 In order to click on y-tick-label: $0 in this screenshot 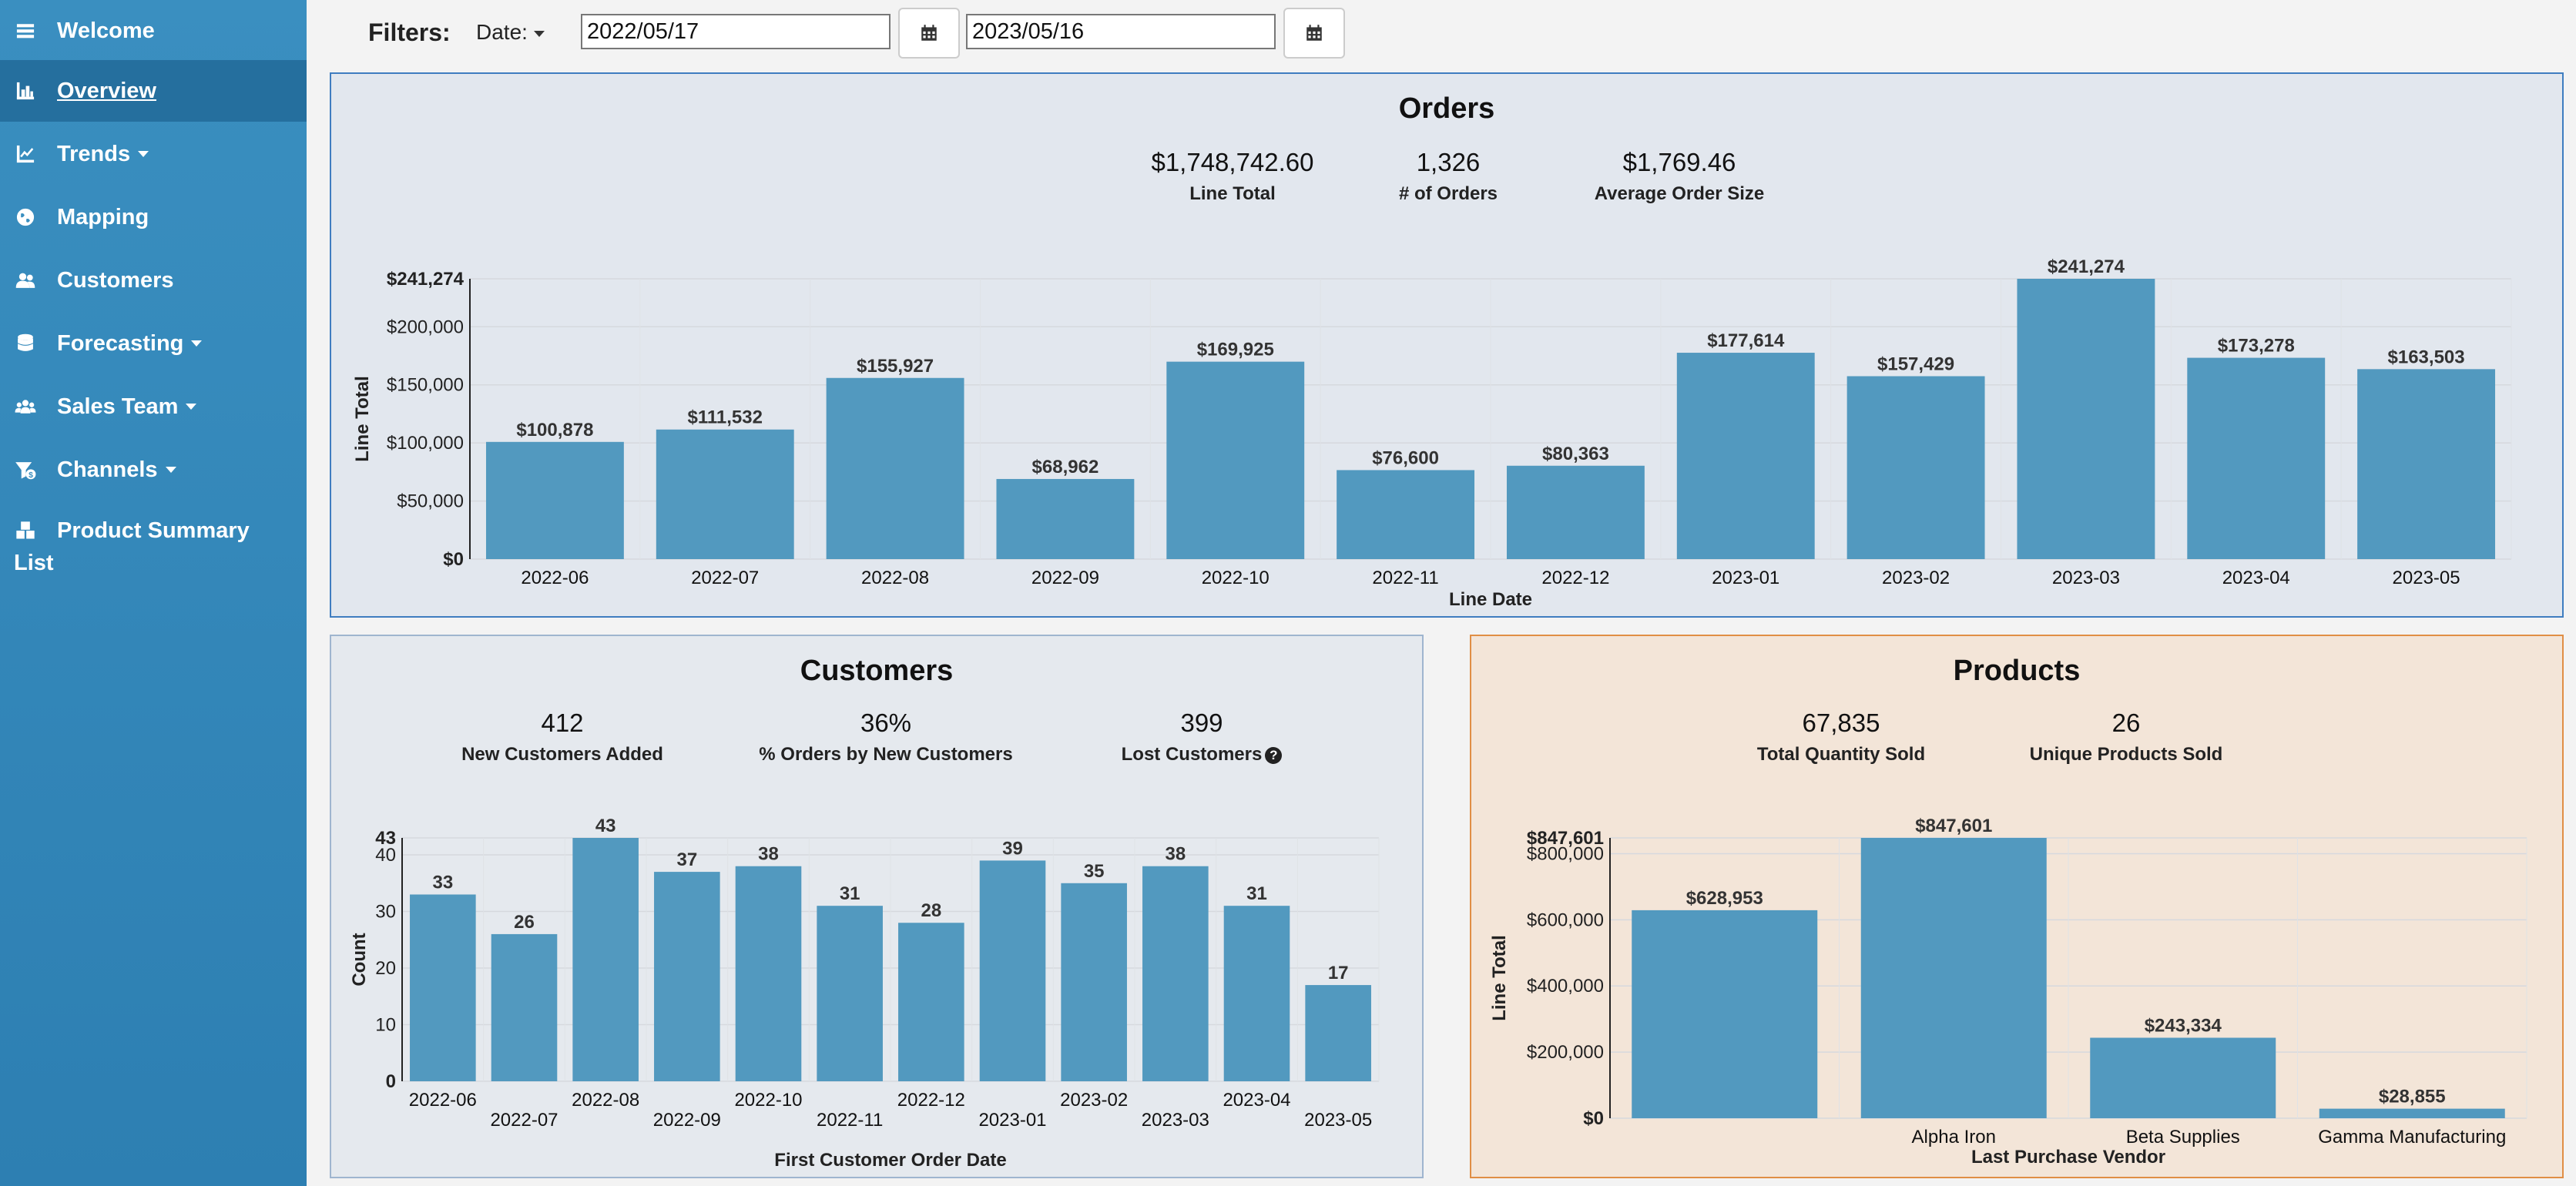, I will do `click(453, 559)`.